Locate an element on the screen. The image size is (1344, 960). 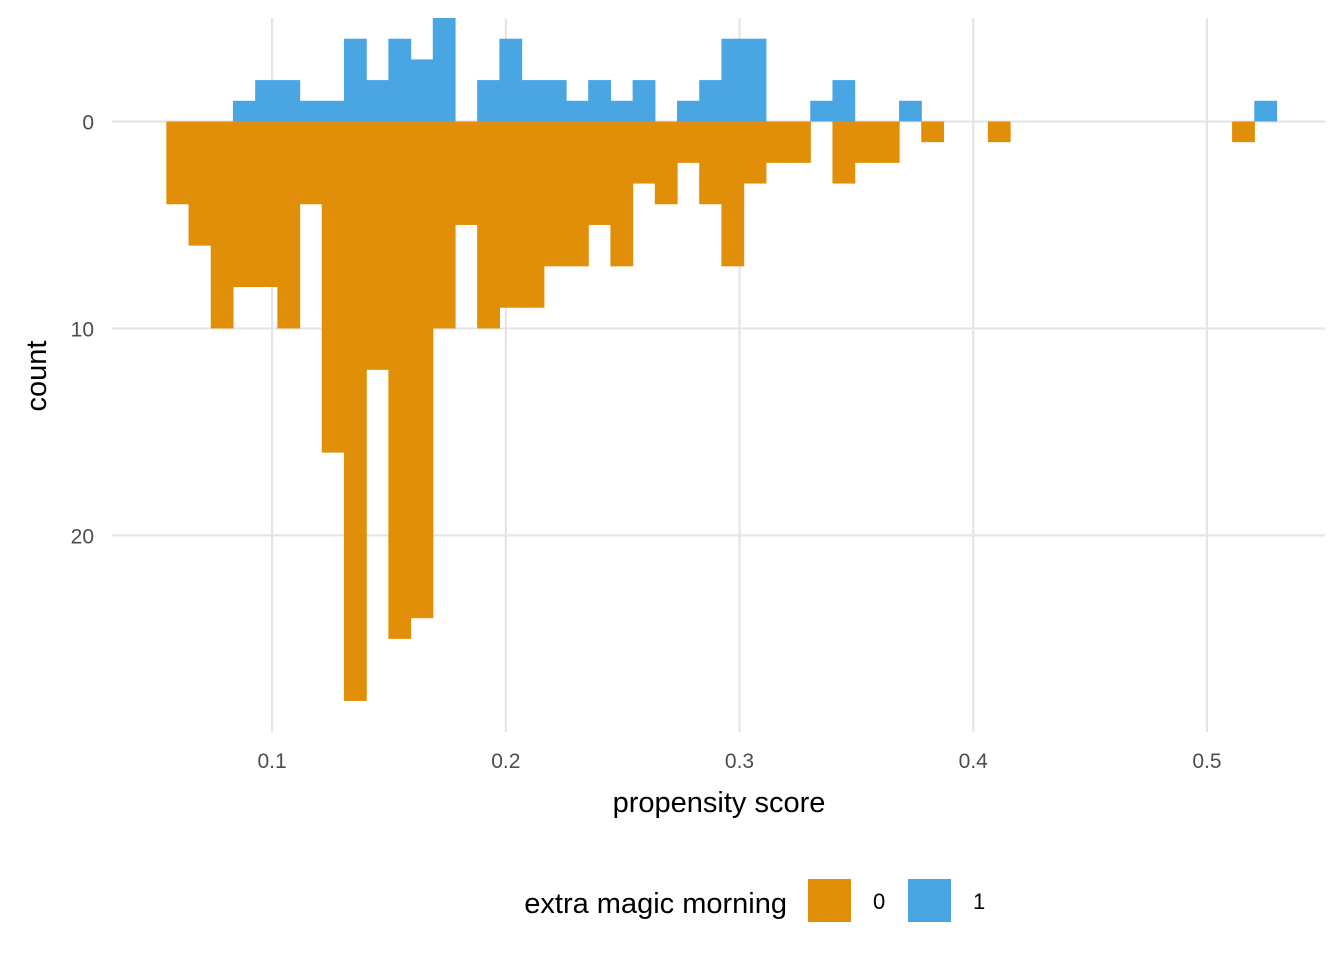
y-tick-label: 0 is located at coordinates (88, 122).